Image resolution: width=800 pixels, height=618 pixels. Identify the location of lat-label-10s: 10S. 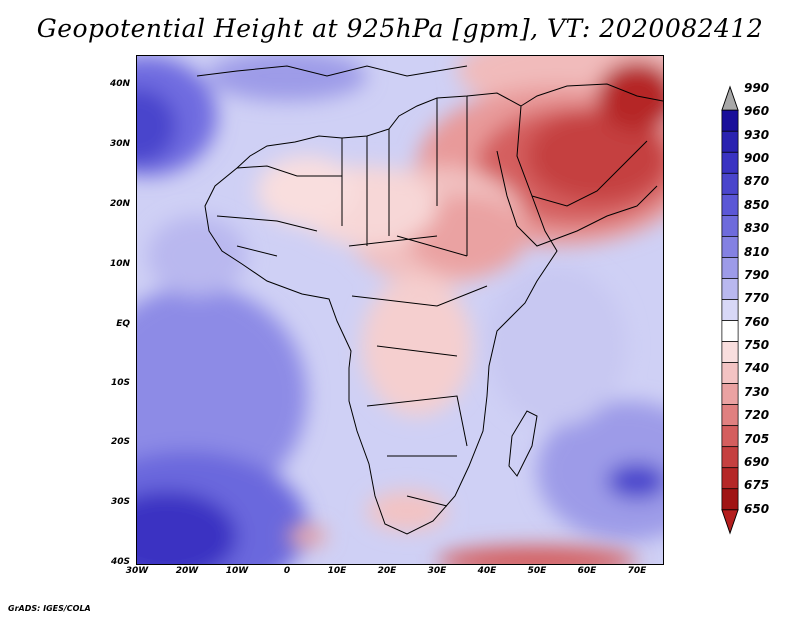
(120, 383).